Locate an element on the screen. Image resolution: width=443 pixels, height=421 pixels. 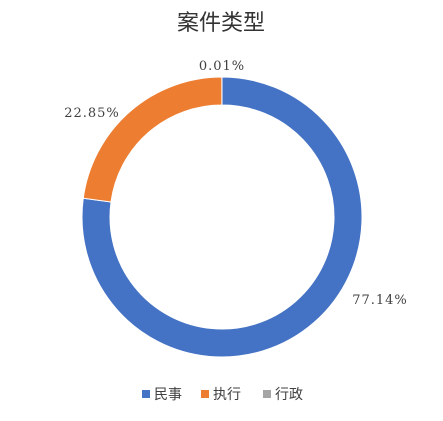
data-label-1: 77.14% is located at coordinates (380, 300).